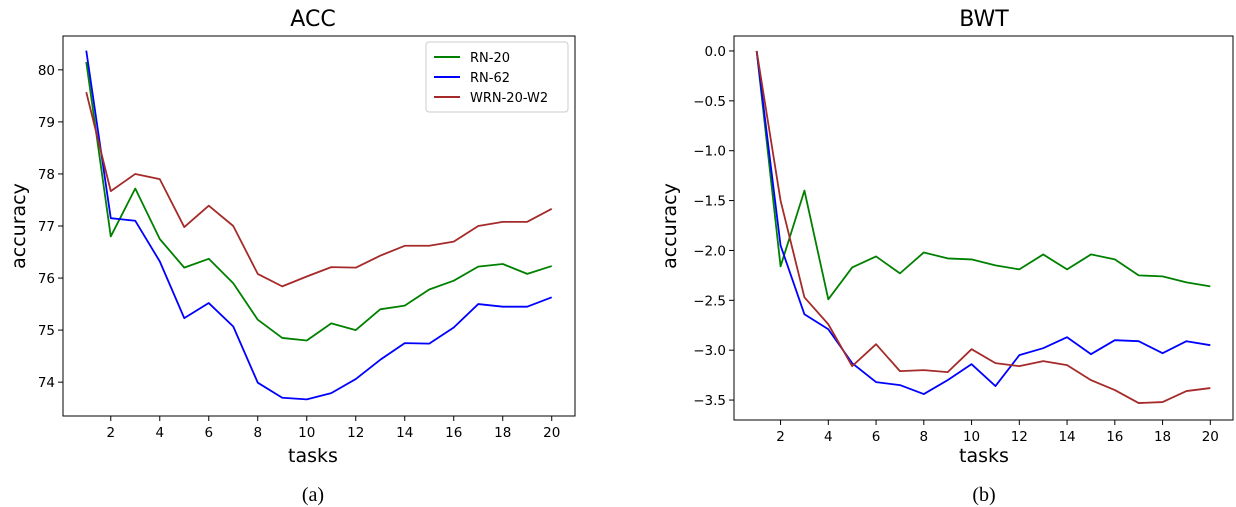 The width and height of the screenshot is (1236, 507). Describe the element at coordinates (509, 98) in the screenshot. I see `legend-label: WRN-20-W2` at that location.